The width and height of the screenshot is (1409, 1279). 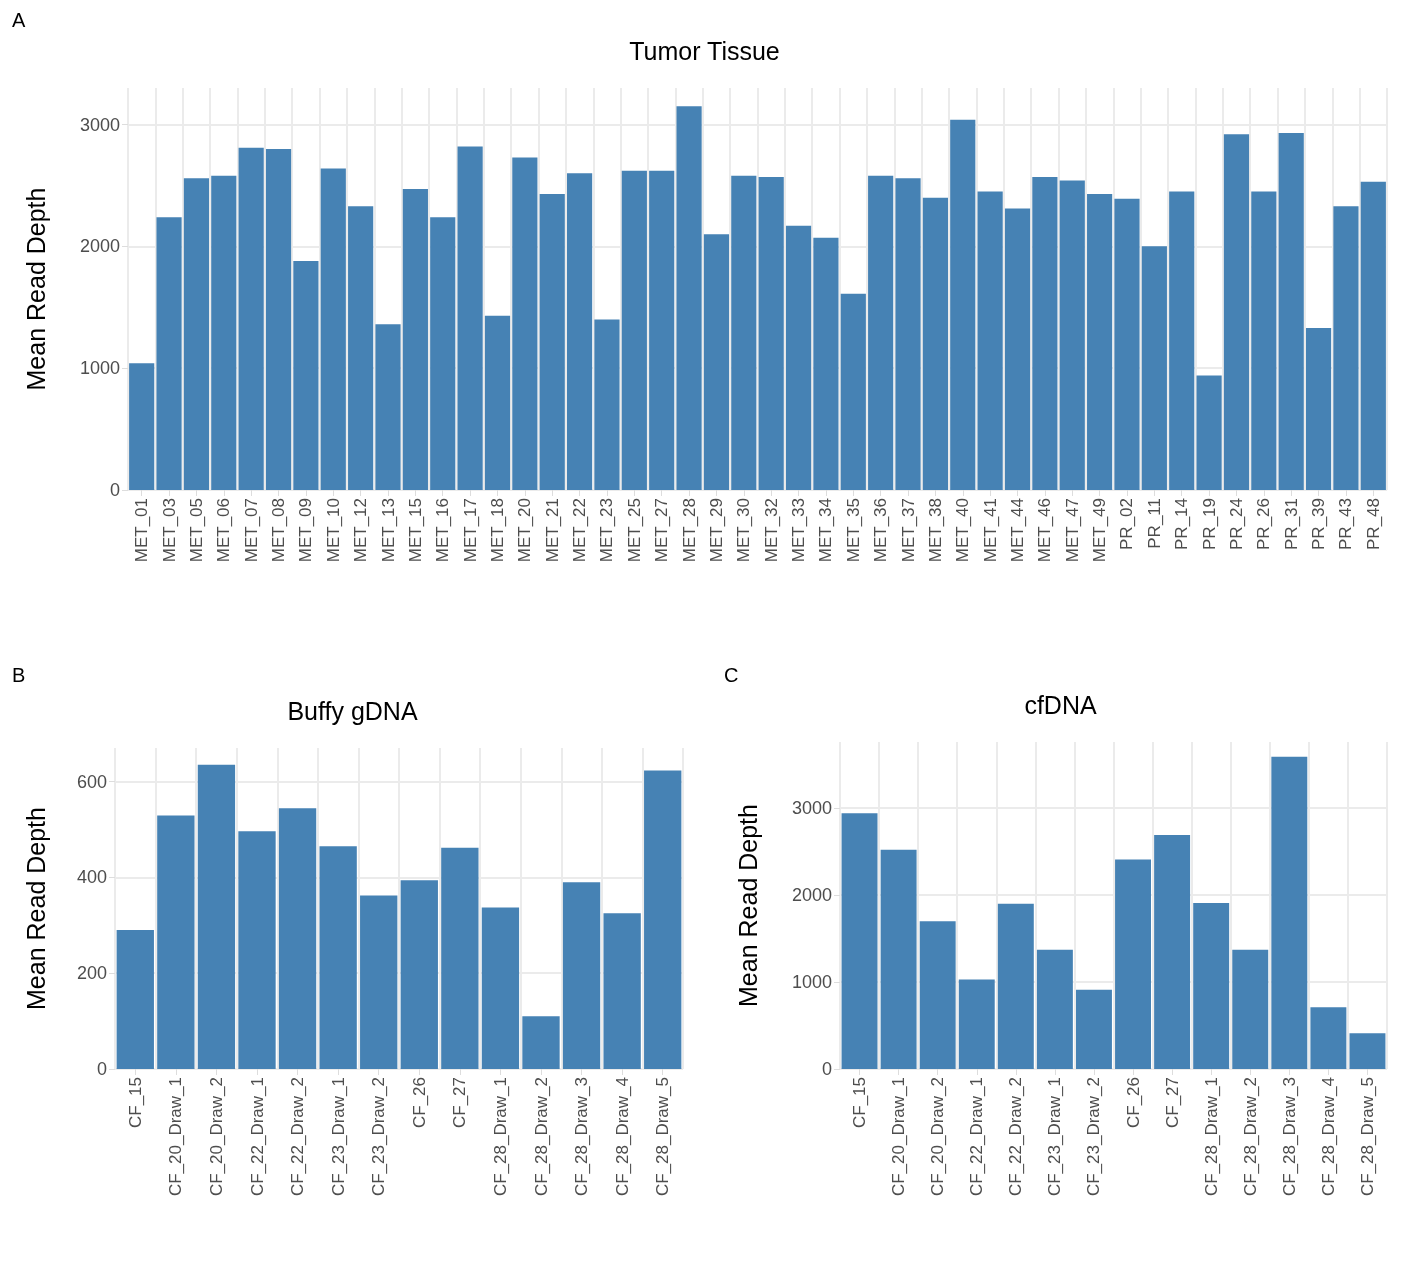 What do you see at coordinates (1100, 530) in the screenshot?
I see `x-tick-label: MET_49` at bounding box center [1100, 530].